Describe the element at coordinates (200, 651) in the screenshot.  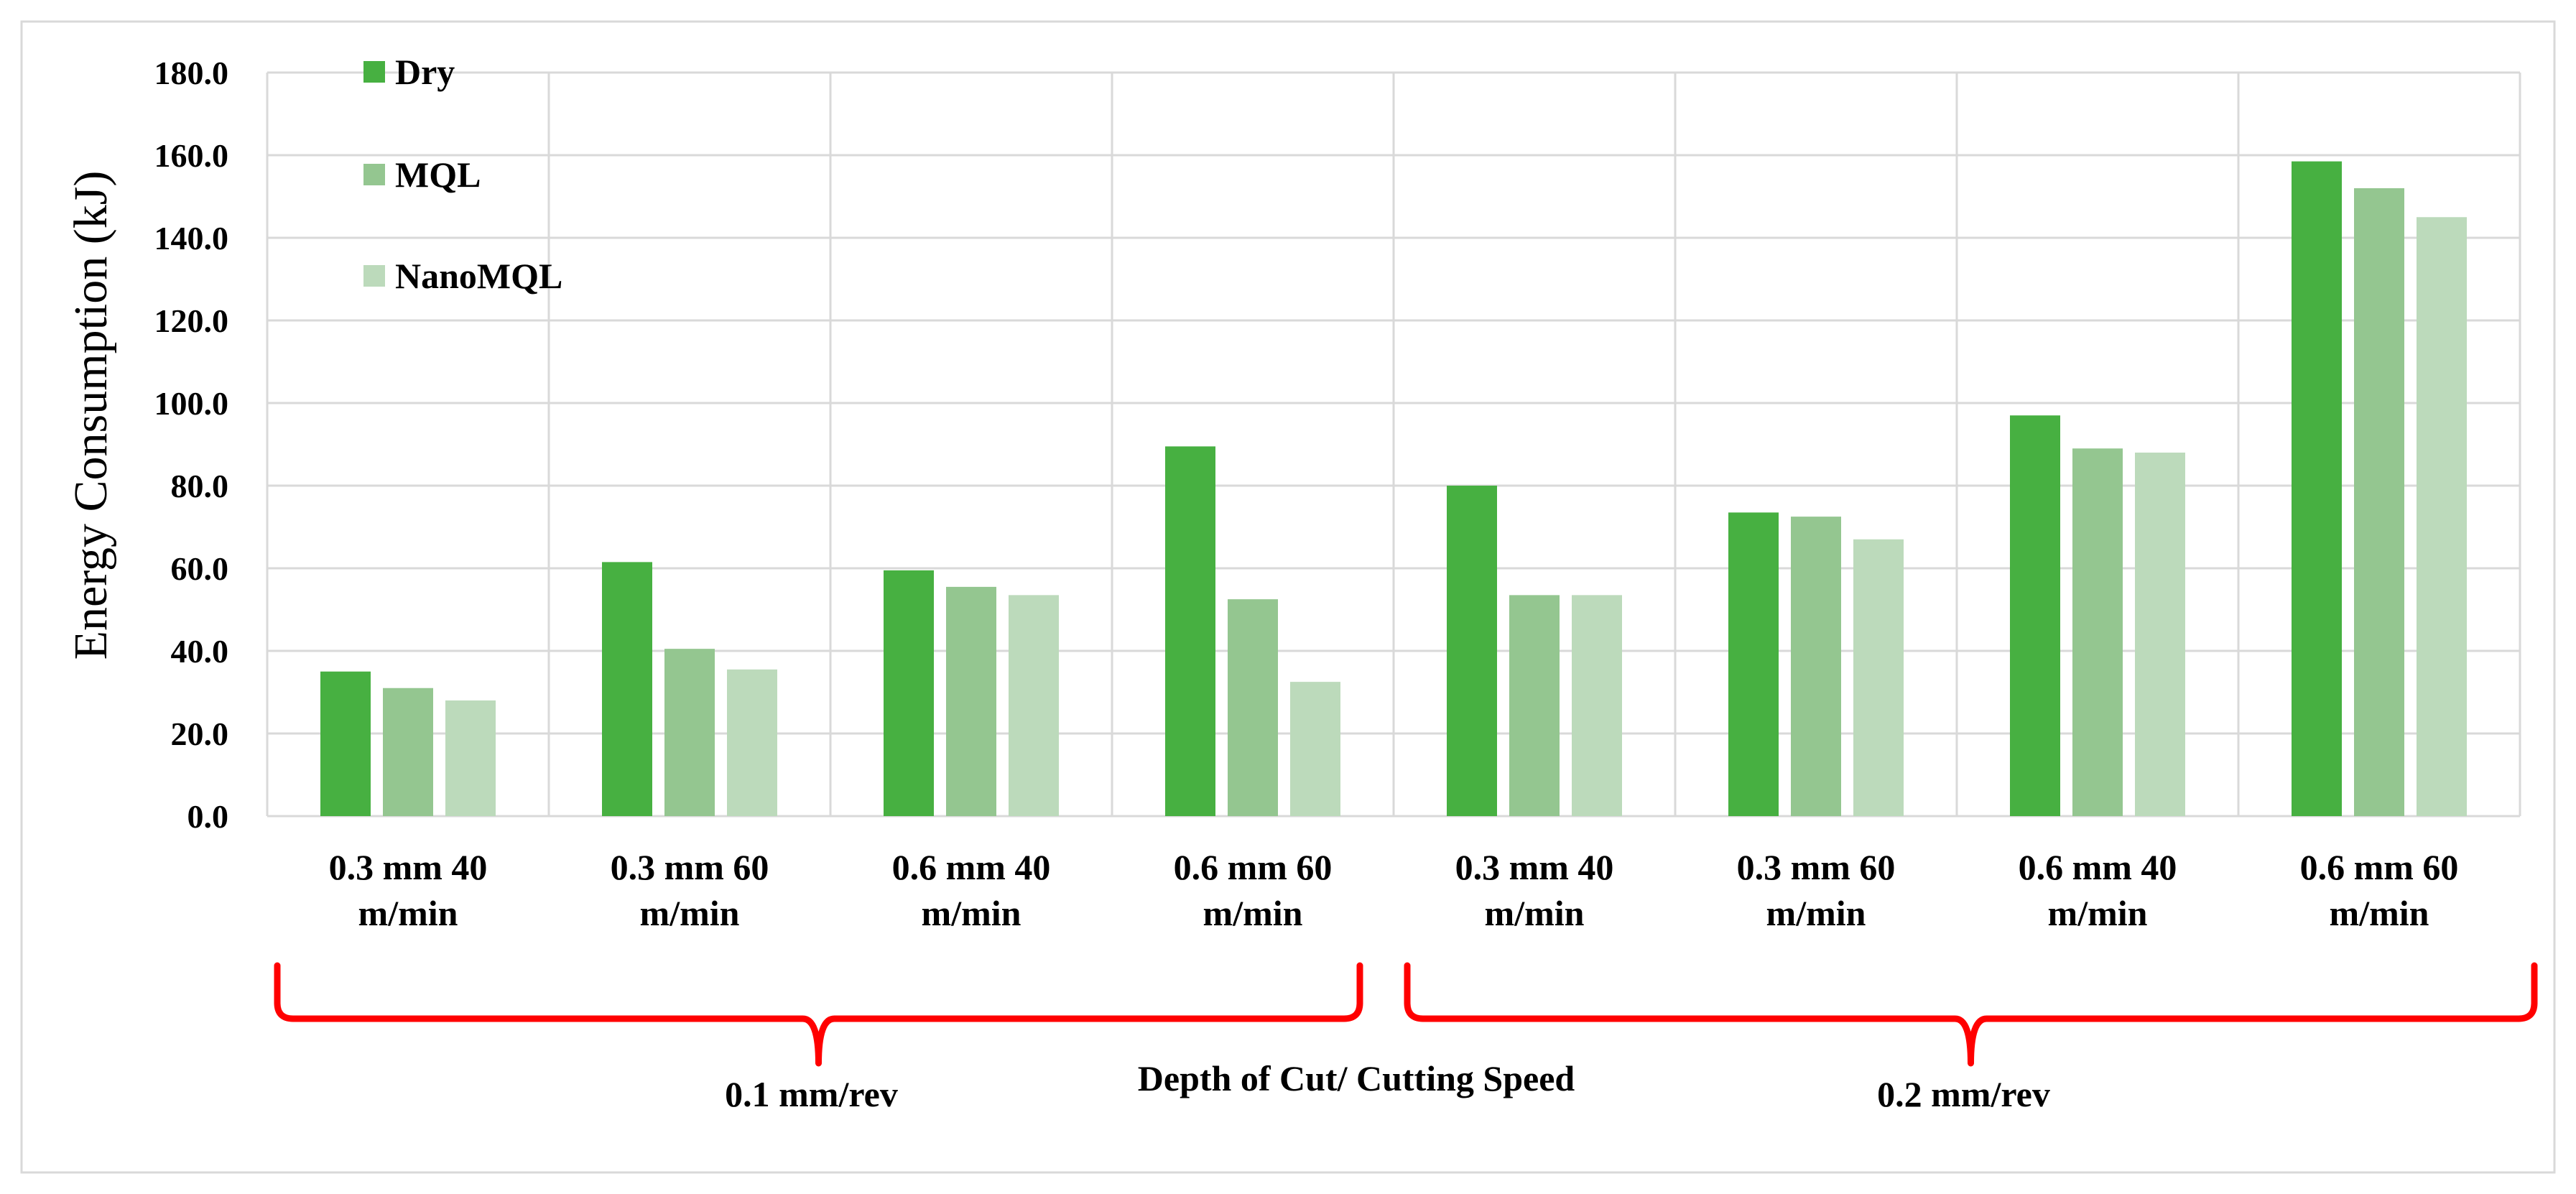
I see `y-tick-label: 40.0` at that location.